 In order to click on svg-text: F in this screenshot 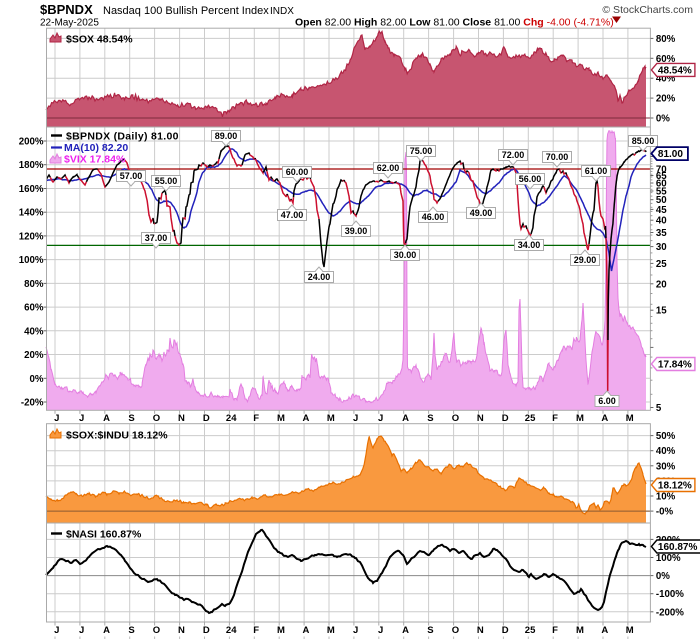, I will do `click(256, 630)`.